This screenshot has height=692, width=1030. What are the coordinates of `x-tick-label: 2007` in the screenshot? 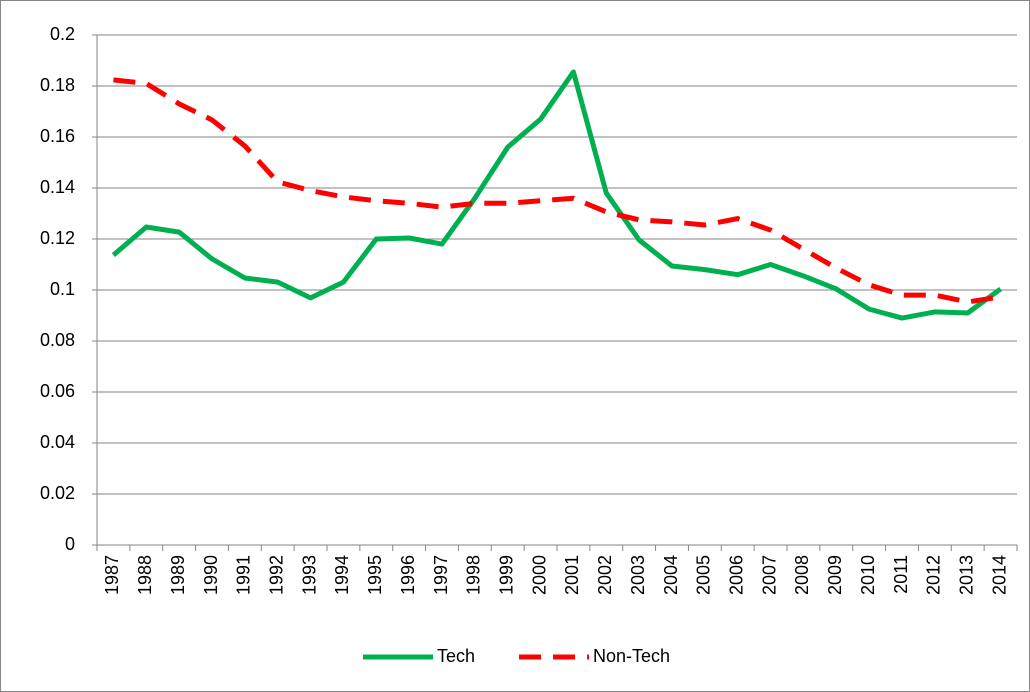 It's located at (769, 575).